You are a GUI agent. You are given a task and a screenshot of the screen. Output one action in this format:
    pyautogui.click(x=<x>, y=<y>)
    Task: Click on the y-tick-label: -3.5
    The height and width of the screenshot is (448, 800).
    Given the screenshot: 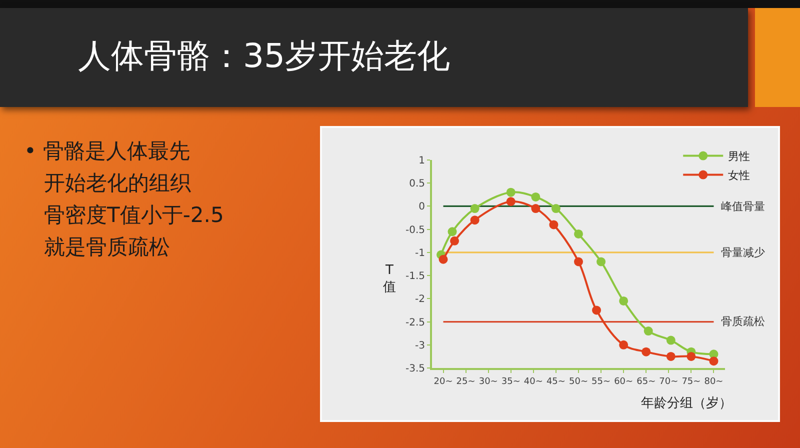 What is the action you would take?
    pyautogui.click(x=415, y=369)
    